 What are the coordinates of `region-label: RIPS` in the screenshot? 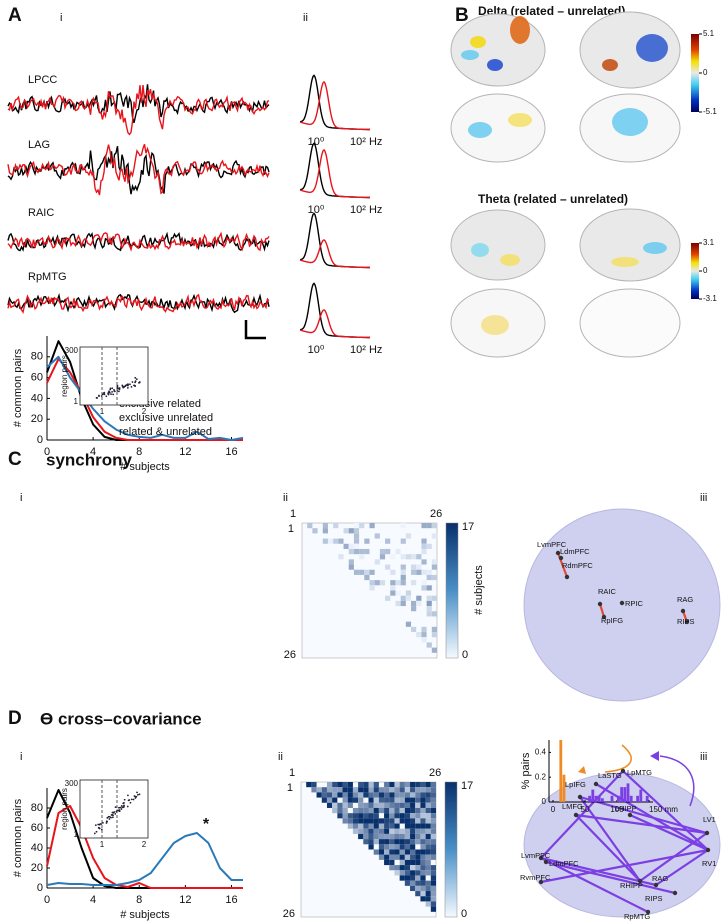 It's located at (686, 621).